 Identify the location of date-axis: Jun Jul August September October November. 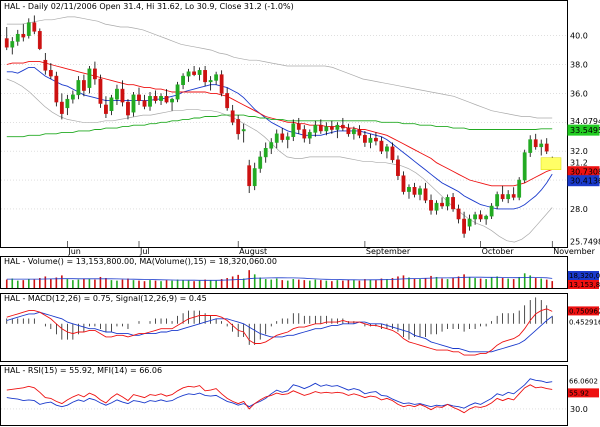
(331, 248).